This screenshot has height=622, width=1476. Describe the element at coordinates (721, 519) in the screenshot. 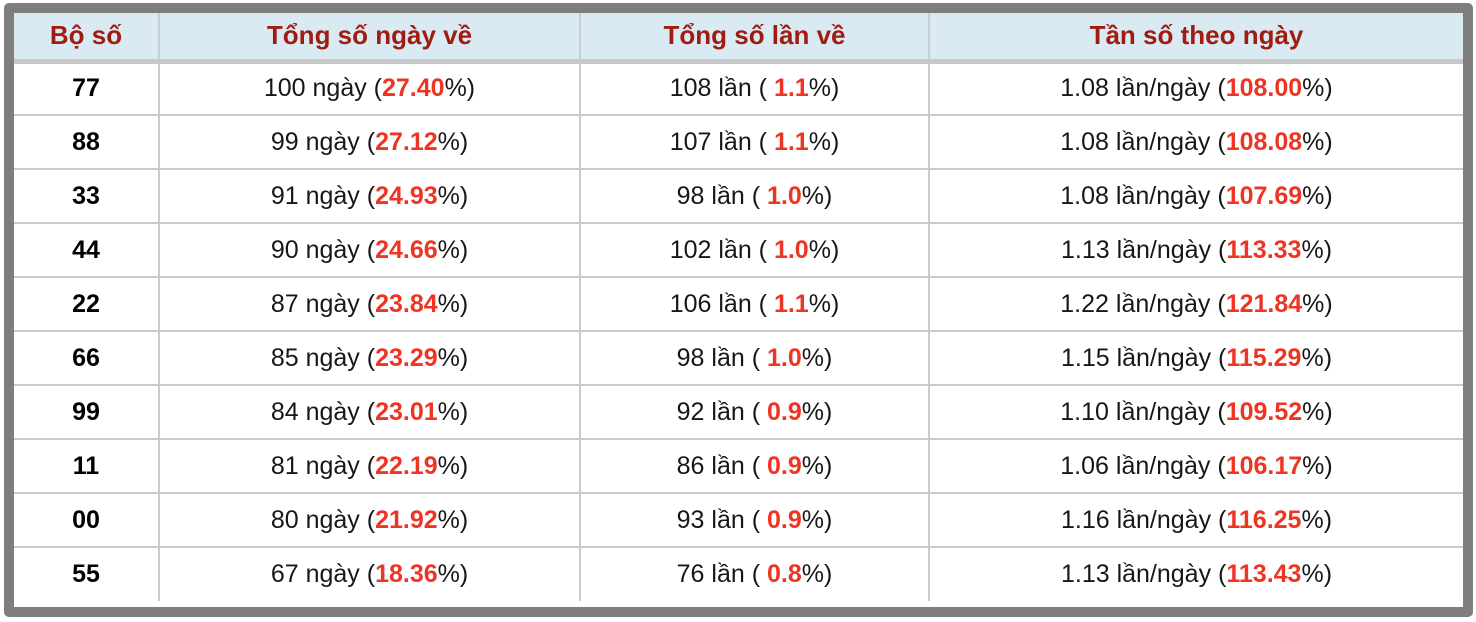

I see `times-cell-text: 93 lần (` at that location.